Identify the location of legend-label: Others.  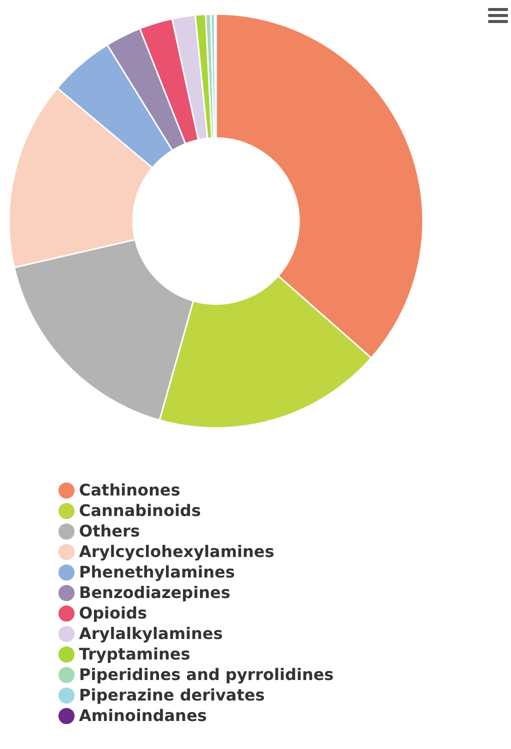
(109, 531).